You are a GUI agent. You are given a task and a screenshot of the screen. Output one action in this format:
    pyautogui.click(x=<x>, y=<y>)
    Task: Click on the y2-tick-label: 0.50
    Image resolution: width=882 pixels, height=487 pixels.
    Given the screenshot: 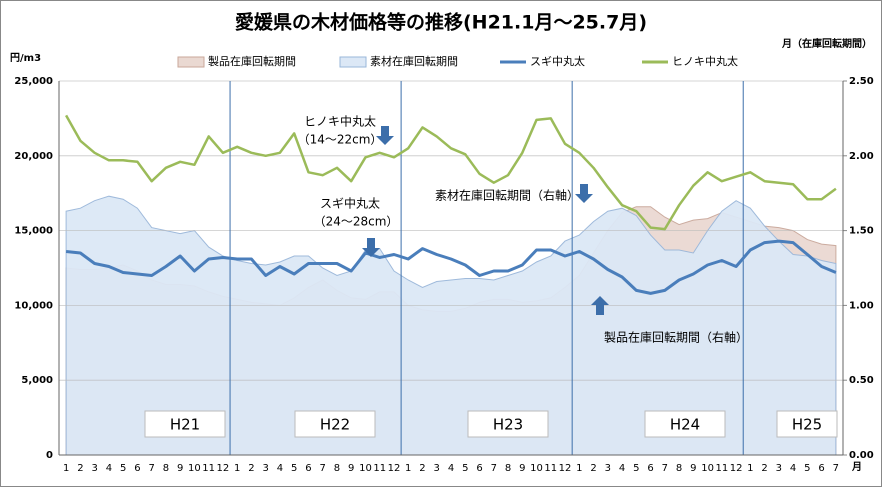 What is the action you would take?
    pyautogui.click(x=861, y=380)
    